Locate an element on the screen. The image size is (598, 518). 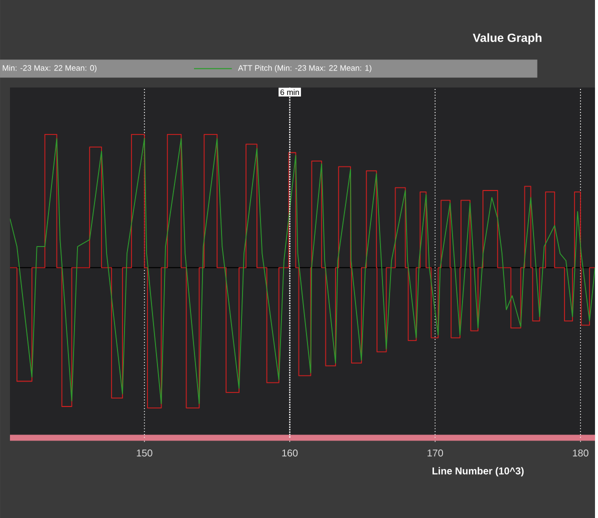
x-tick-label: 170 is located at coordinates (436, 452).